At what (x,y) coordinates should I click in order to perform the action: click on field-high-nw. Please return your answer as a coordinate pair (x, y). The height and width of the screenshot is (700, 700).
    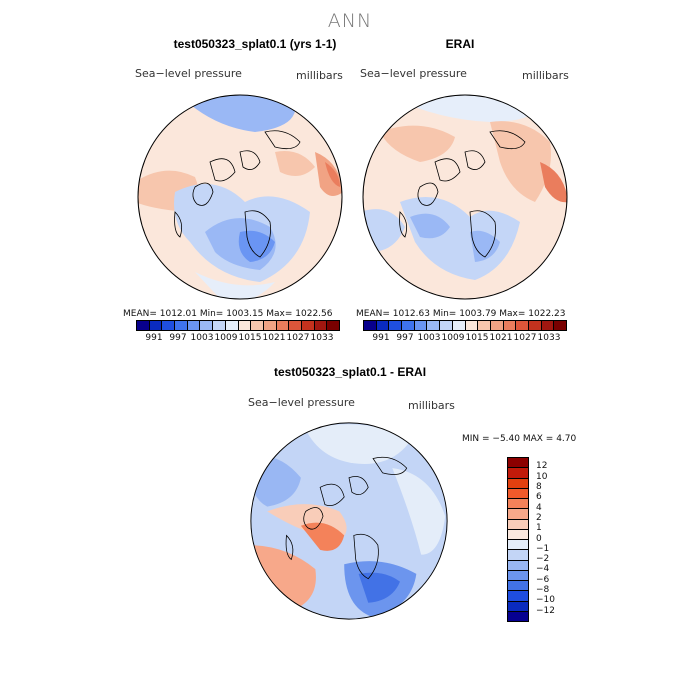
    Looking at the image, I should click on (417, 143).